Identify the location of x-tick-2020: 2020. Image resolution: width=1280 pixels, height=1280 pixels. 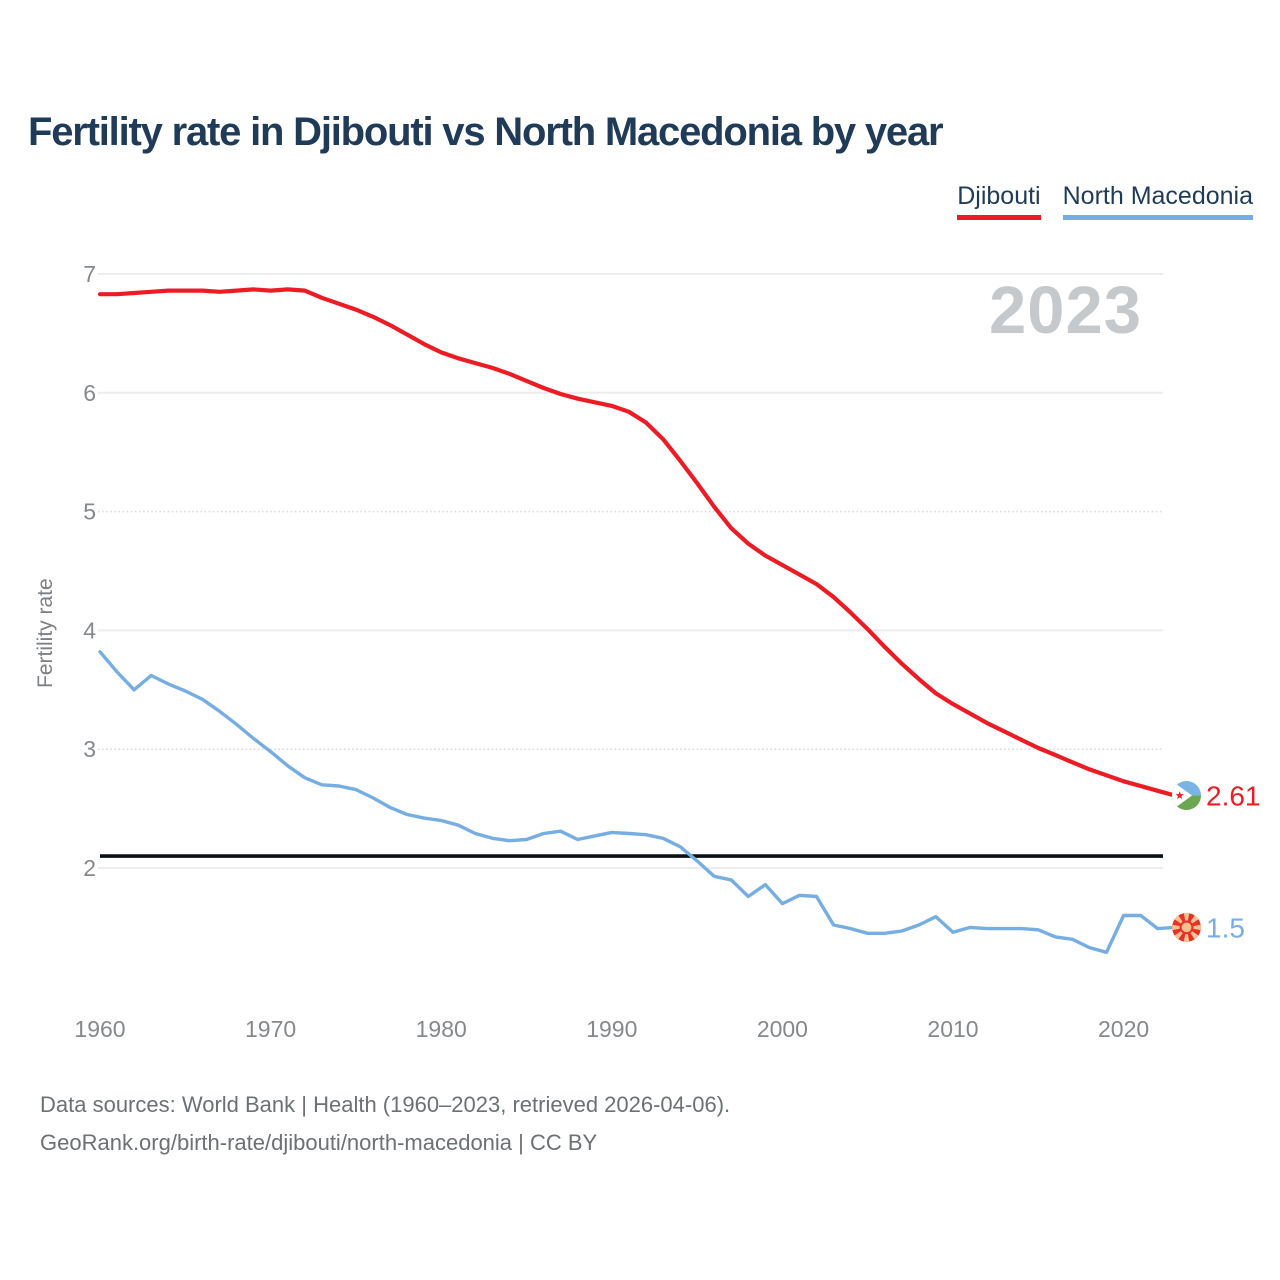
(1123, 1029).